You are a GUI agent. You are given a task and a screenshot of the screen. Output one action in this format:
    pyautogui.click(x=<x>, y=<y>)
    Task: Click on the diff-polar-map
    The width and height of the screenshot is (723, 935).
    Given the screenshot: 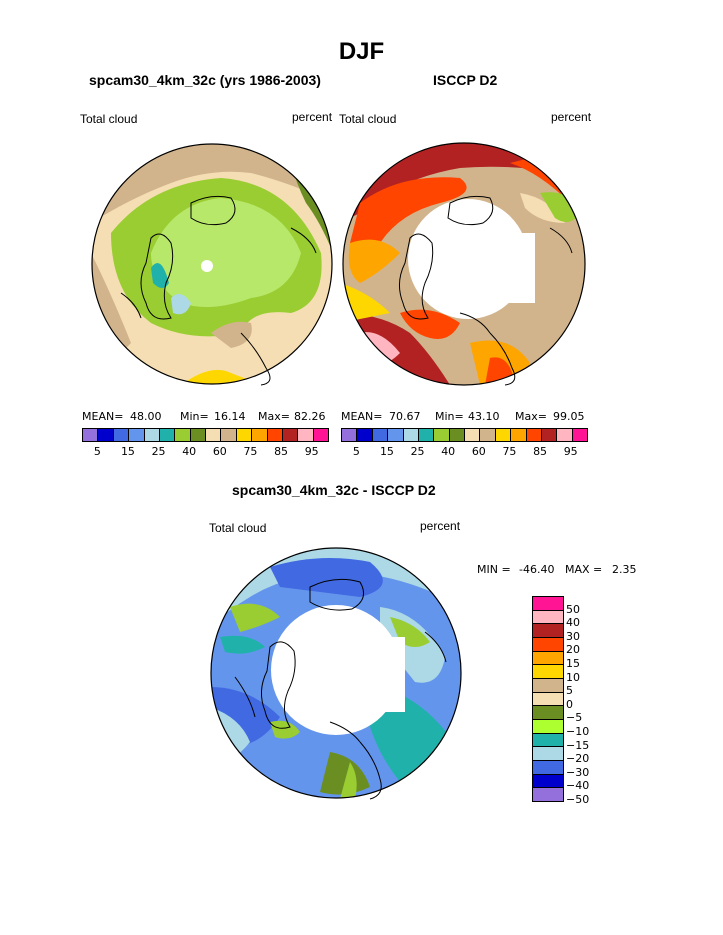 What is the action you would take?
    pyautogui.click(x=336, y=673)
    